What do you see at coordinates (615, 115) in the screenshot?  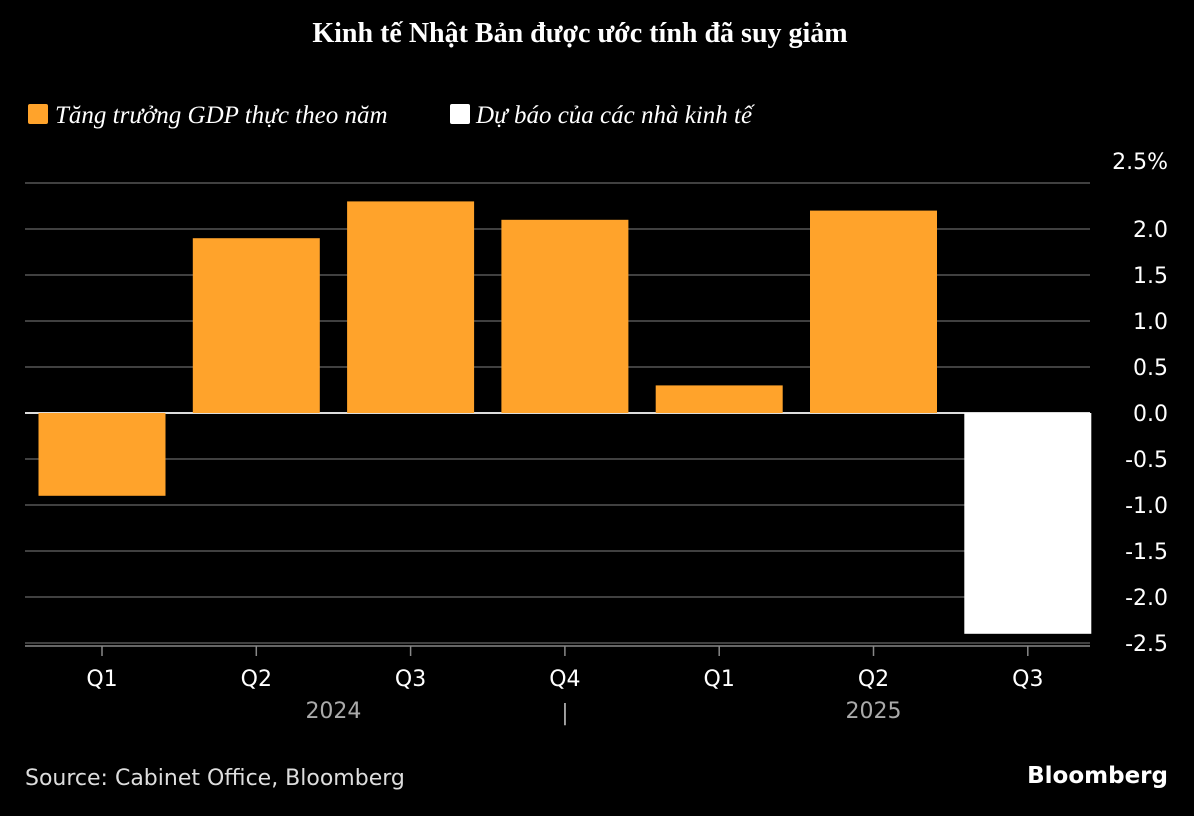 I see `legend-label-forecast: Dự báo của các nhà kinh tế` at bounding box center [615, 115].